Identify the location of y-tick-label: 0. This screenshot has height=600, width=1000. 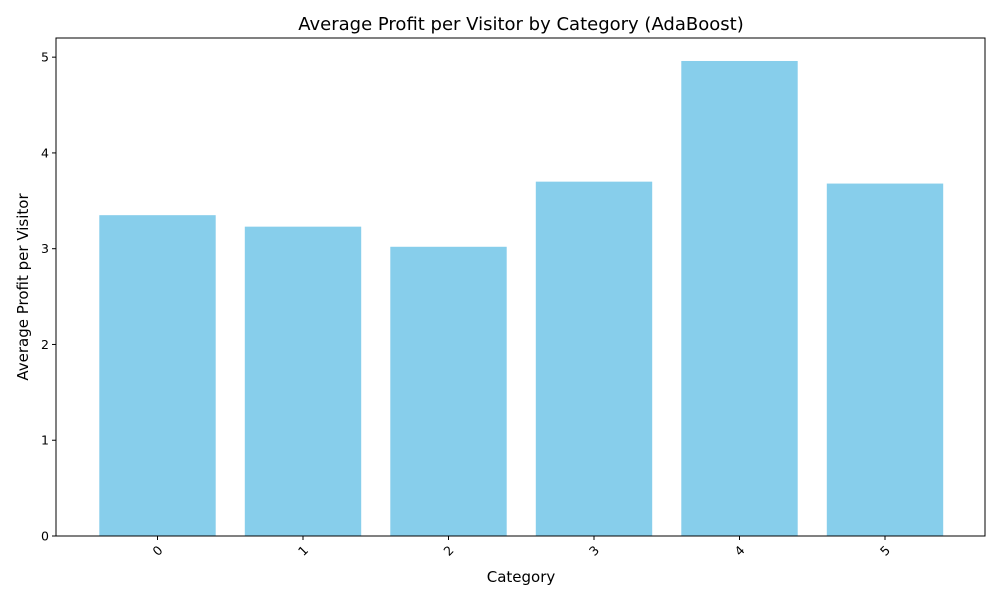
(45, 536).